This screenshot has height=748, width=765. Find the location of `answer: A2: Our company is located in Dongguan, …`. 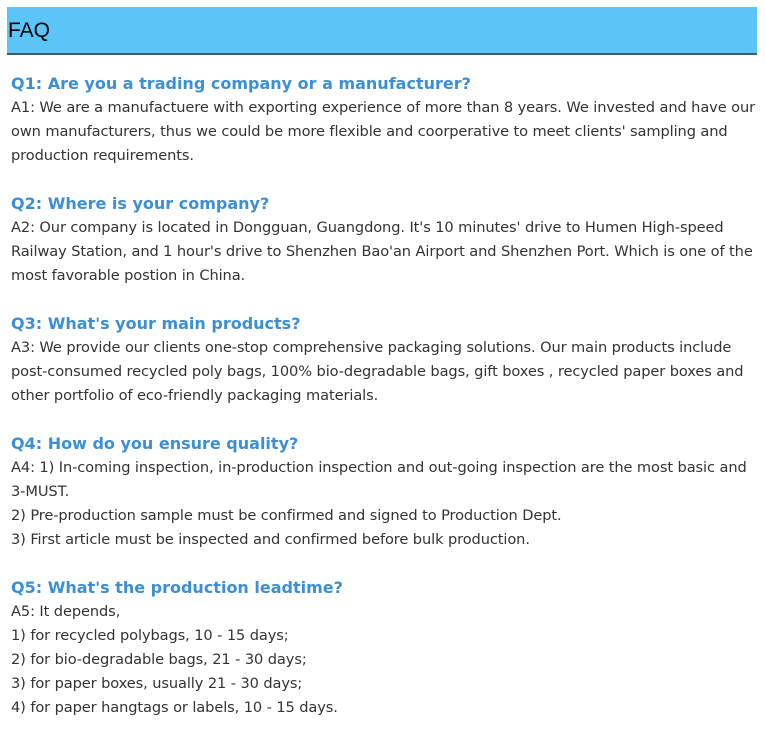

answer: A2: Our company is located in Dongguan, … is located at coordinates (383, 252).